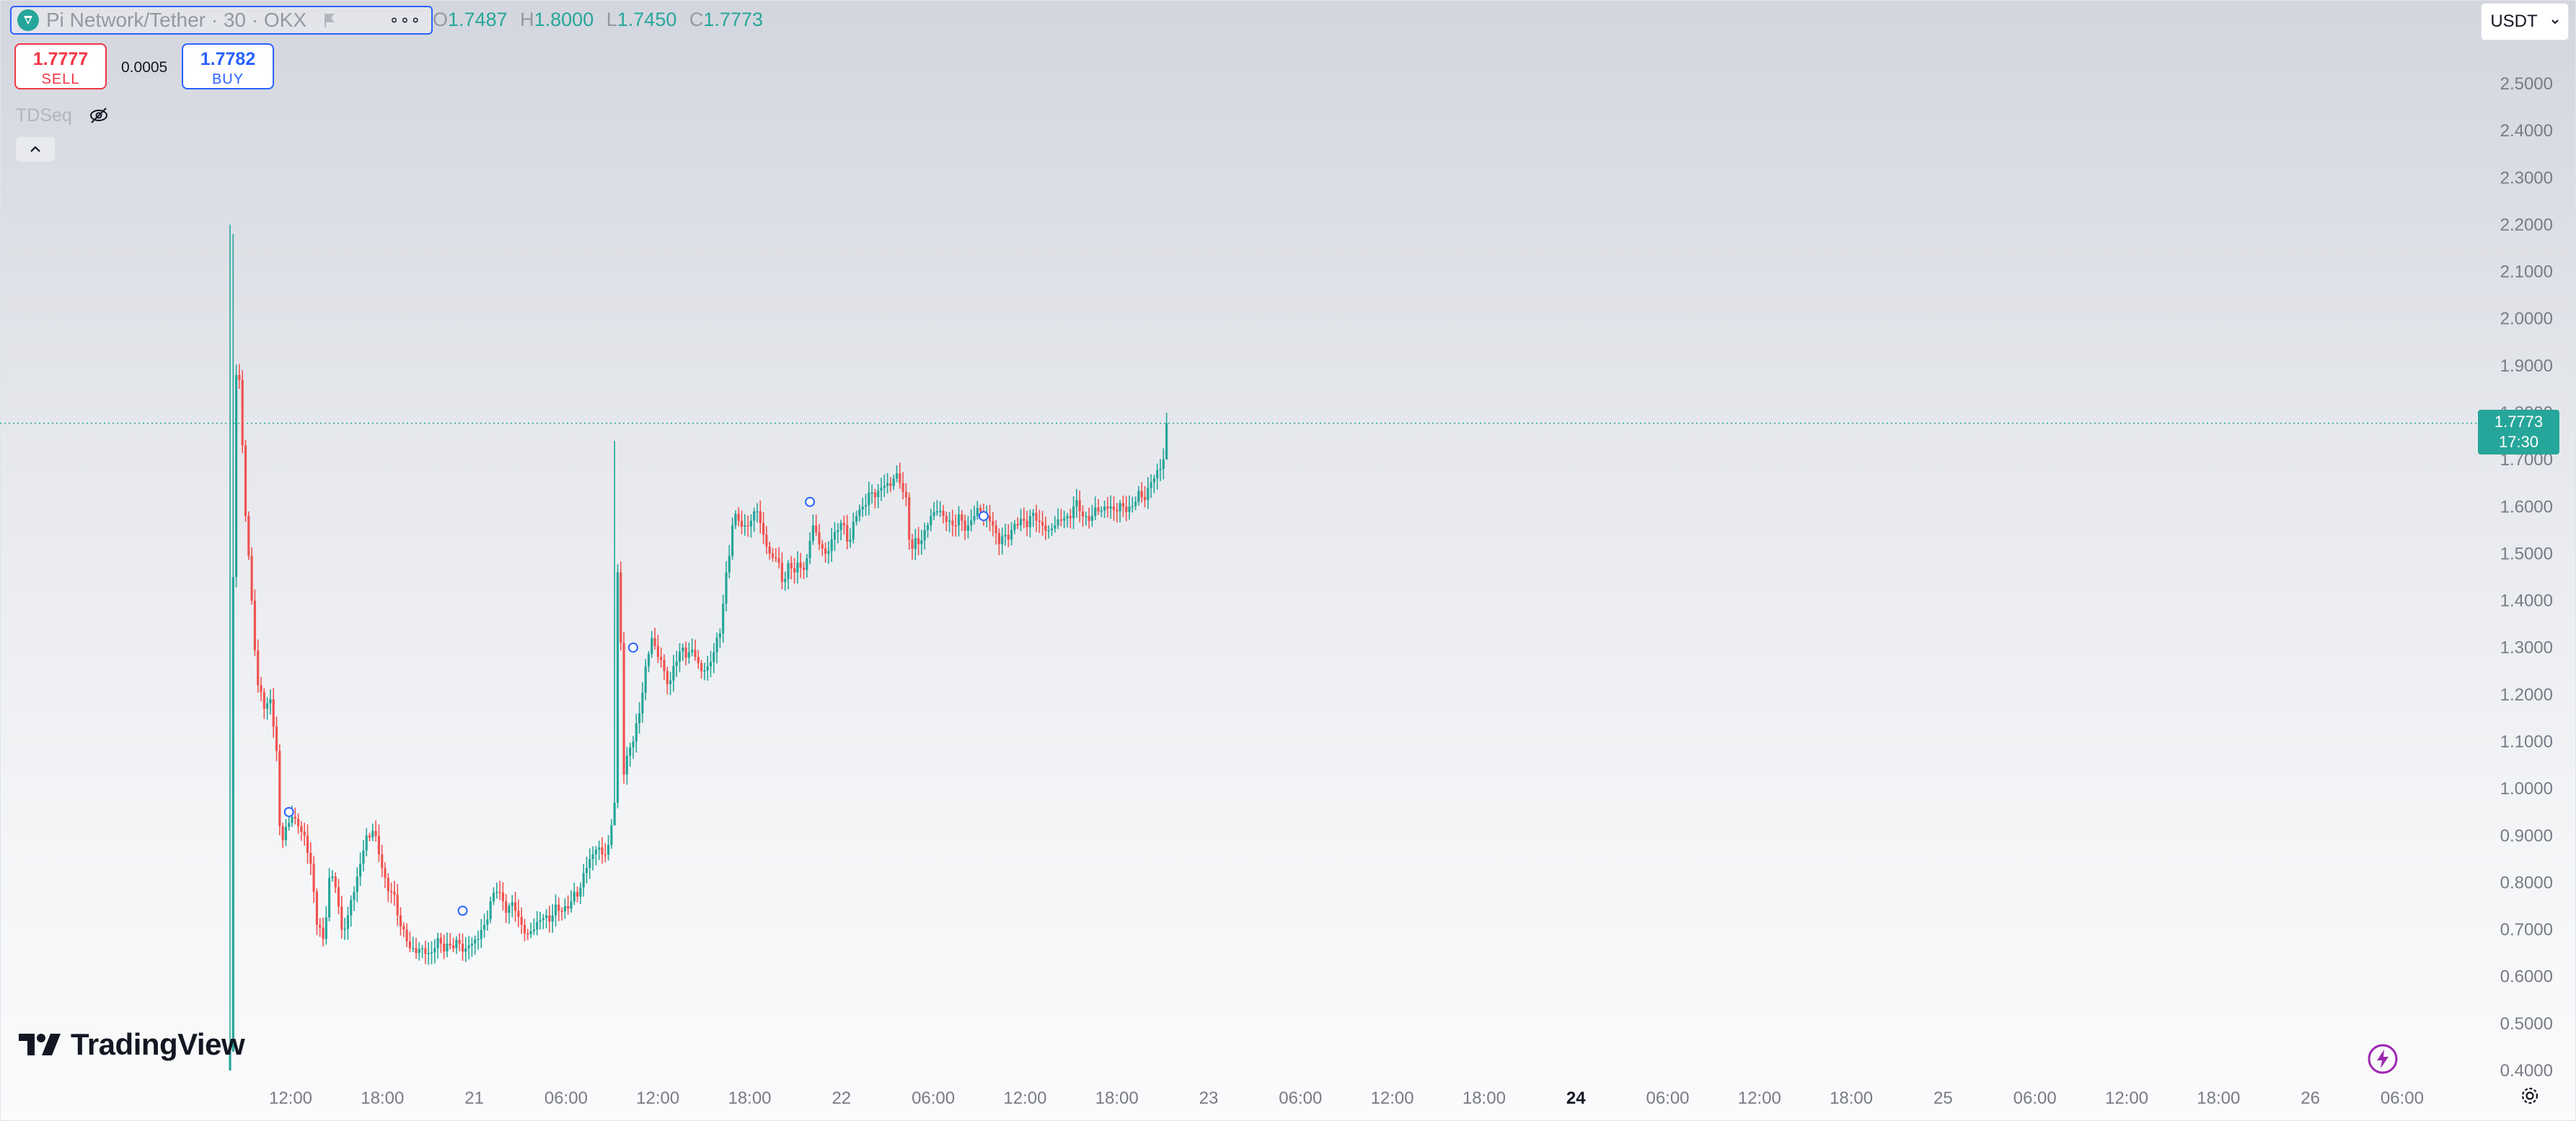  I want to click on y-tick-label: 0.9000, so click(2526, 836).